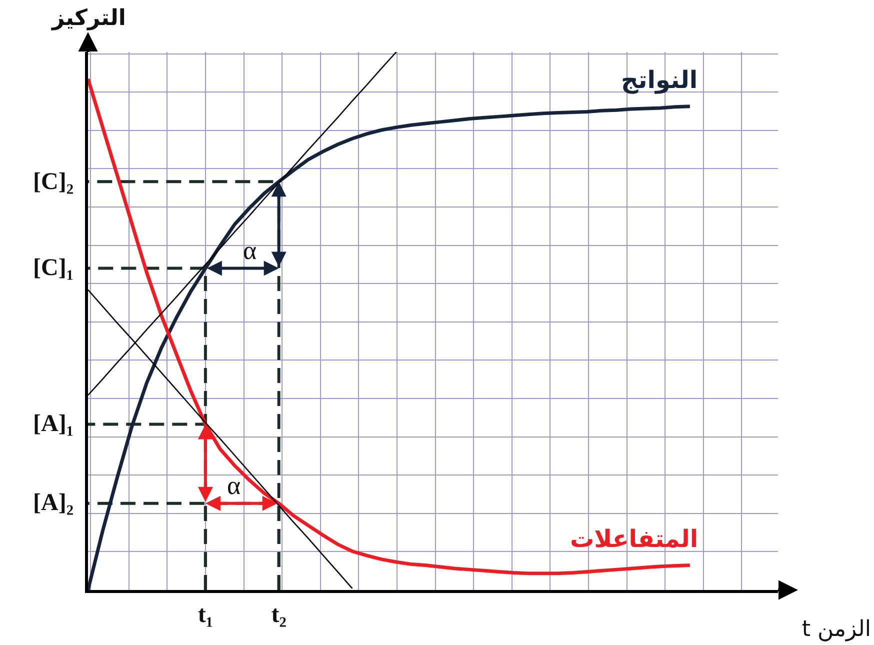 Image resolution: width=874 pixels, height=645 pixels. Describe the element at coordinates (206, 615) in the screenshot. I see `x-tick-label: t₁` at that location.